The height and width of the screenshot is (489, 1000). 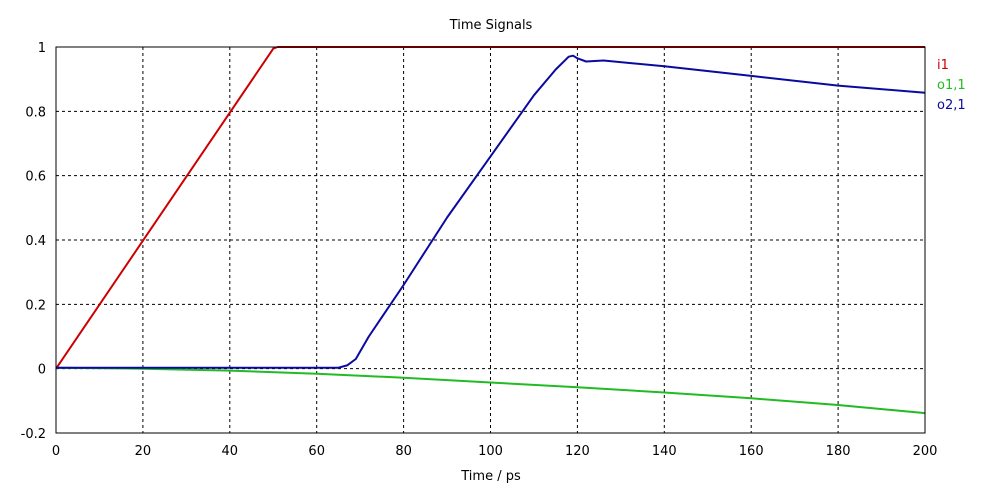 What do you see at coordinates (316, 451) in the screenshot?
I see `x-tick-label: 60` at bounding box center [316, 451].